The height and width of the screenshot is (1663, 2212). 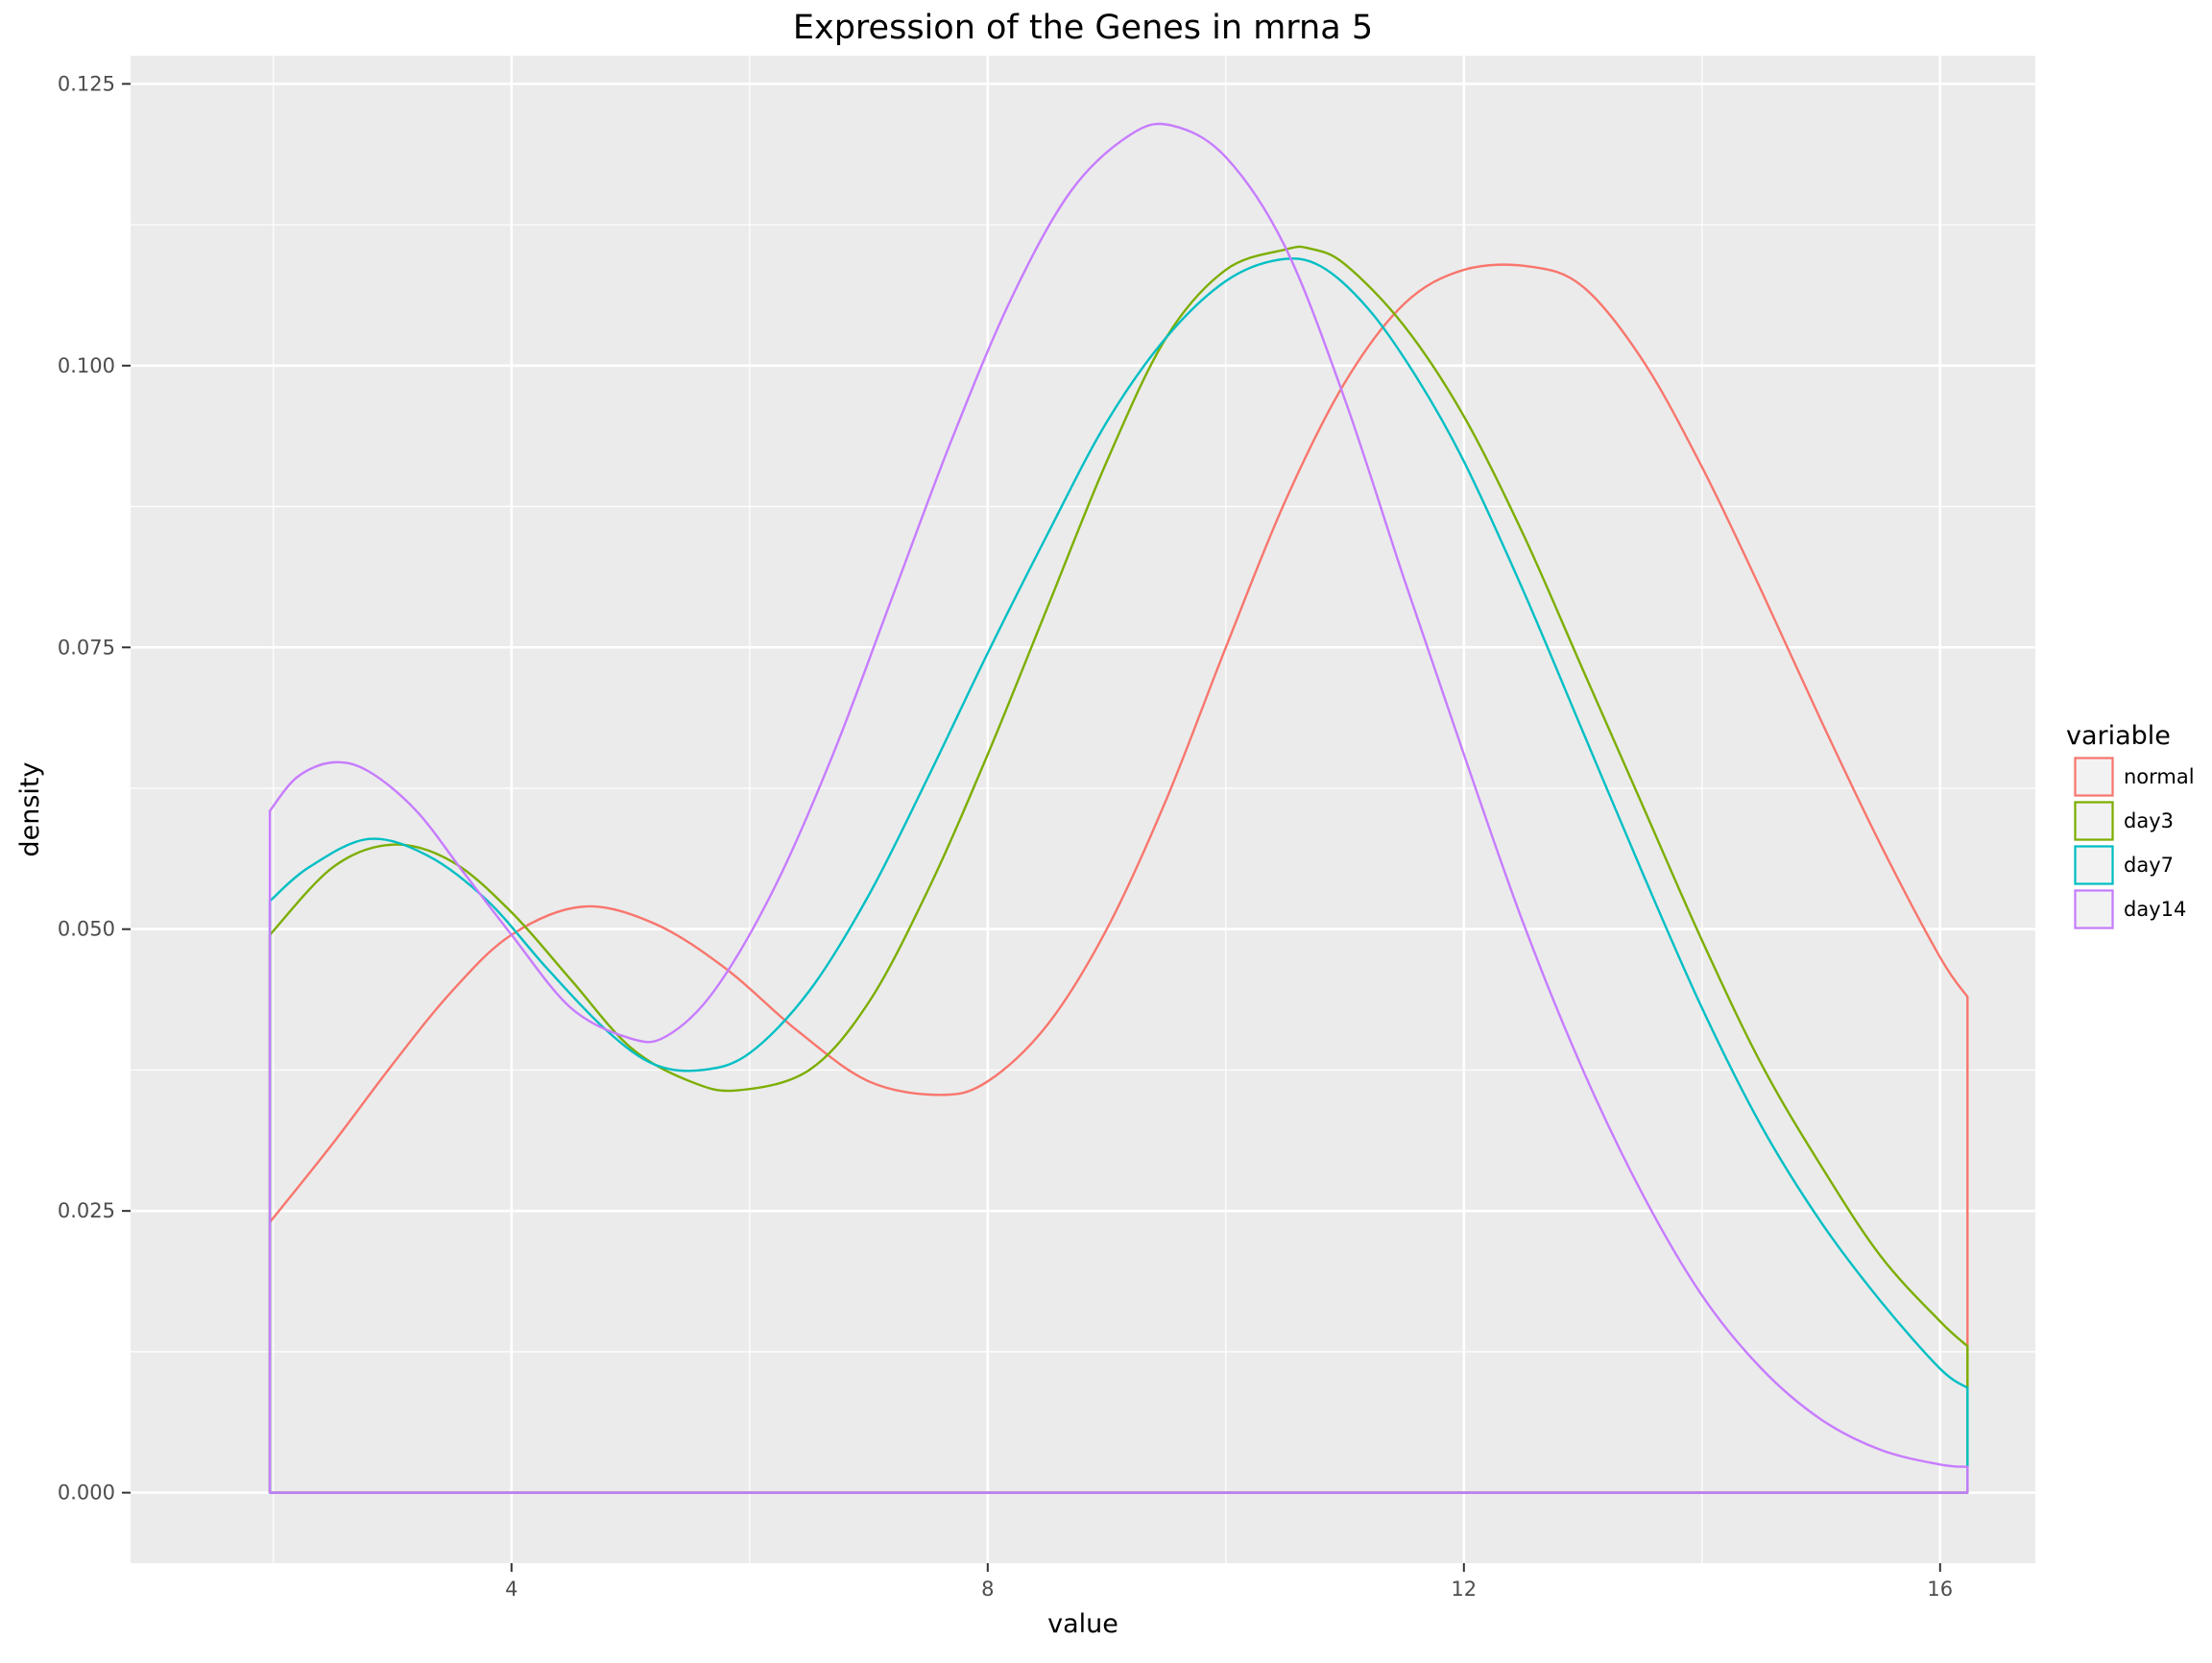 I want to click on y-axis-title: density, so click(x=30, y=808).